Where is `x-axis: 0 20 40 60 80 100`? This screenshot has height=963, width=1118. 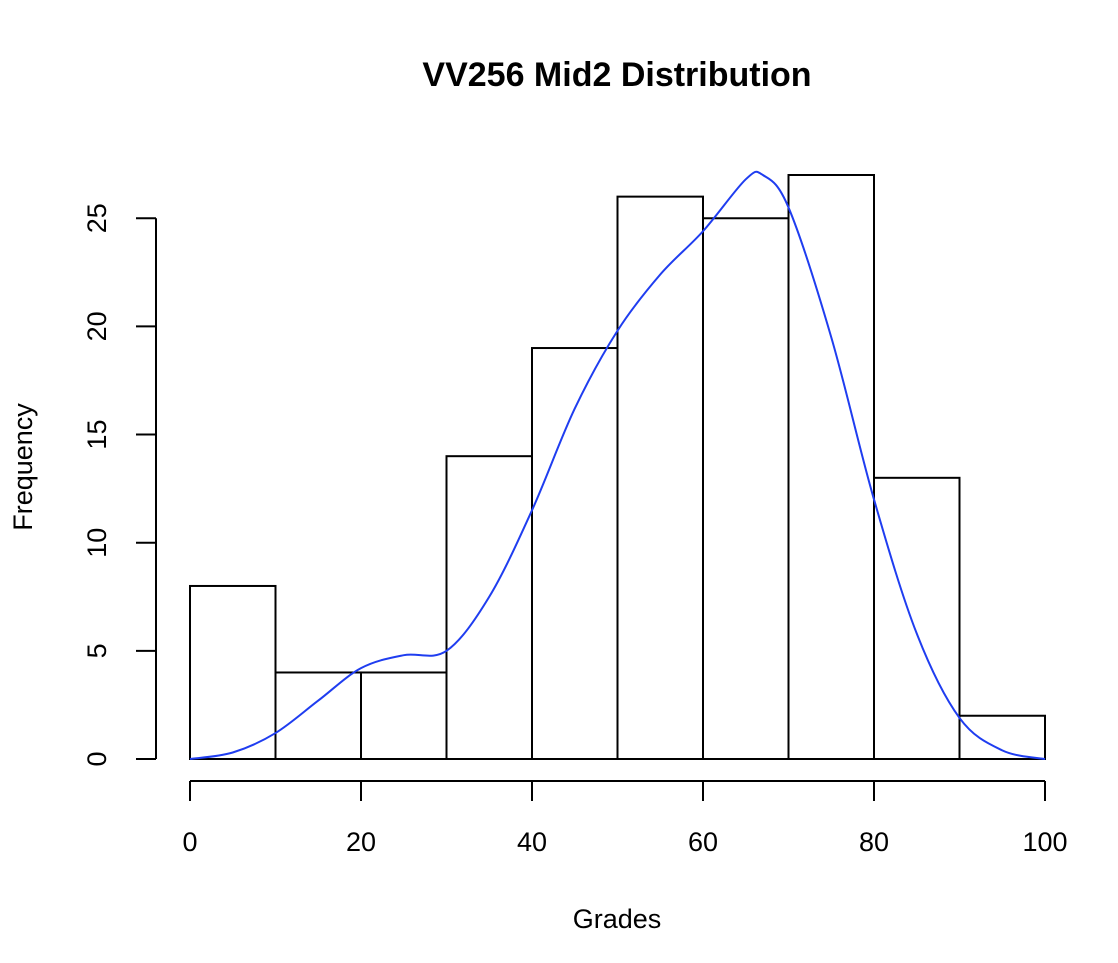 x-axis: 0 20 40 60 80 100 is located at coordinates (625, 818).